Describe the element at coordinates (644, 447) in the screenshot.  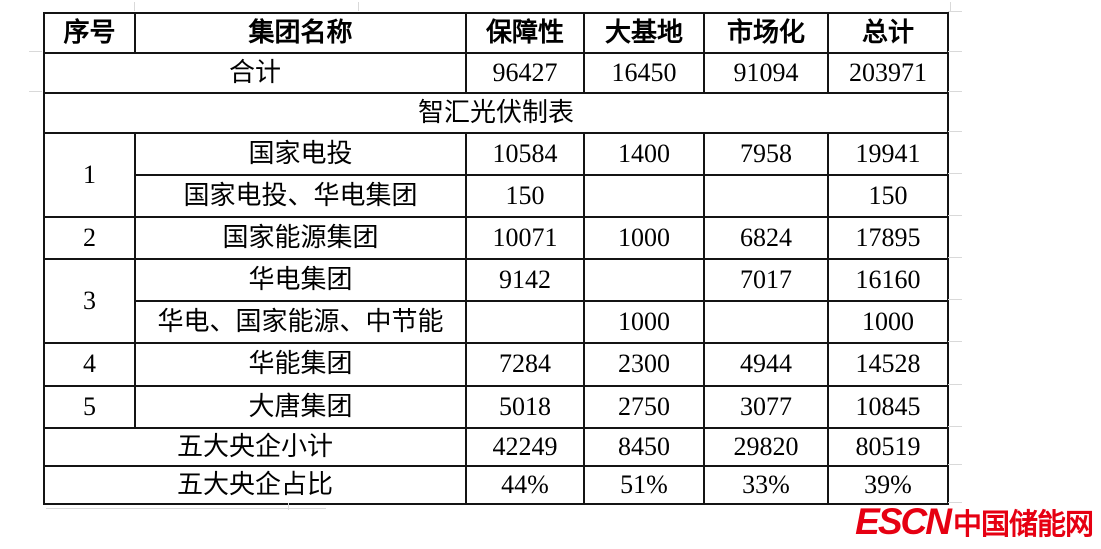
I see `value-cell: 8450` at that location.